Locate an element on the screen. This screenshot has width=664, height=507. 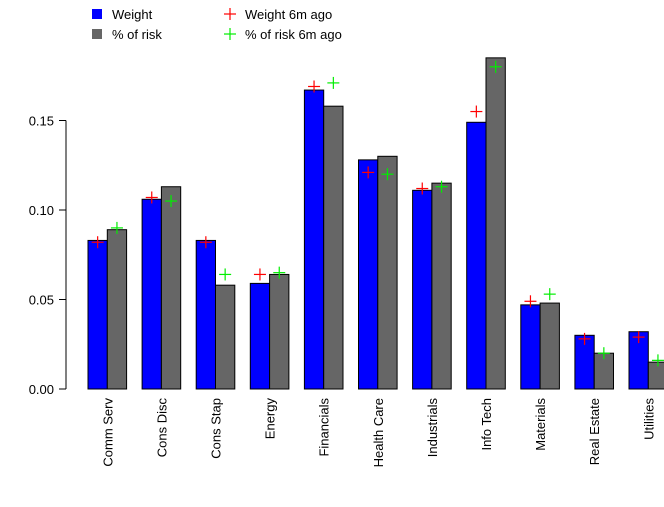
legend-item: % of risk 6m ago is located at coordinates (283, 34).